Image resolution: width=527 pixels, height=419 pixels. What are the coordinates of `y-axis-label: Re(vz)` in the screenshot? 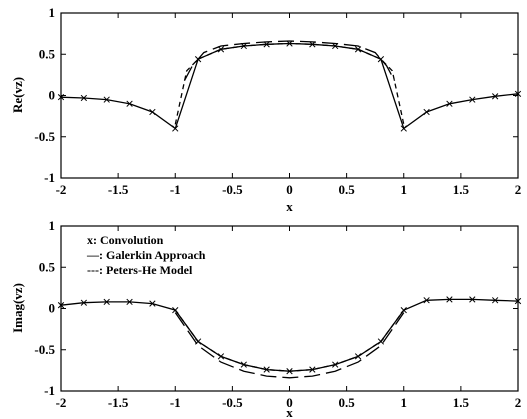 It's located at (17, 95).